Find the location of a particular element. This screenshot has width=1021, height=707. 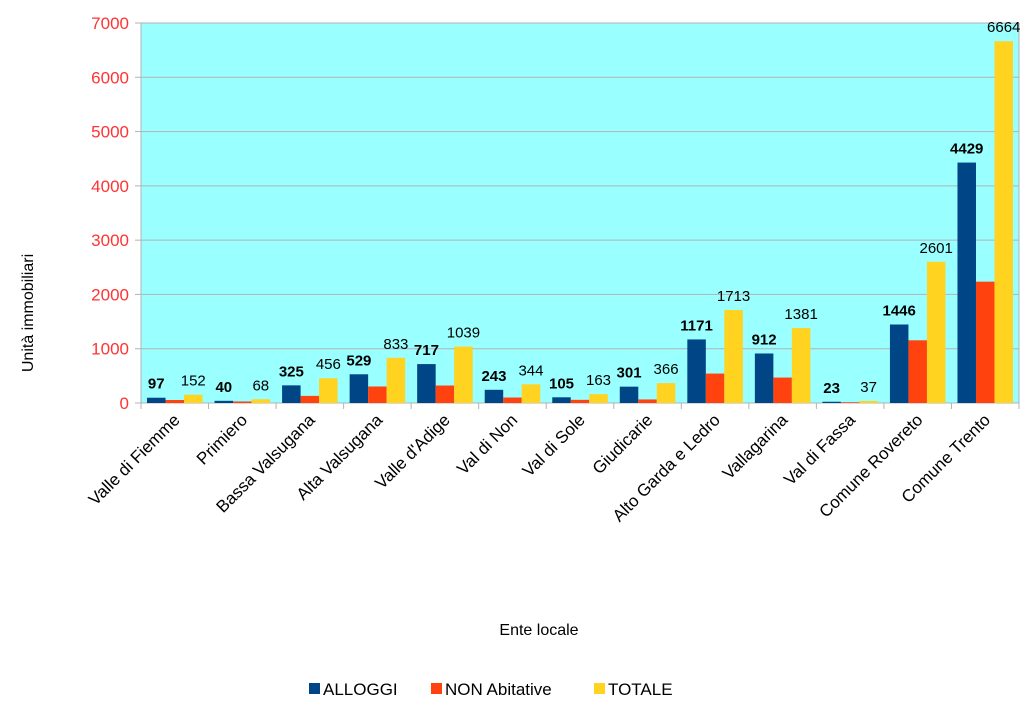

data-label: 717 is located at coordinates (426, 350).